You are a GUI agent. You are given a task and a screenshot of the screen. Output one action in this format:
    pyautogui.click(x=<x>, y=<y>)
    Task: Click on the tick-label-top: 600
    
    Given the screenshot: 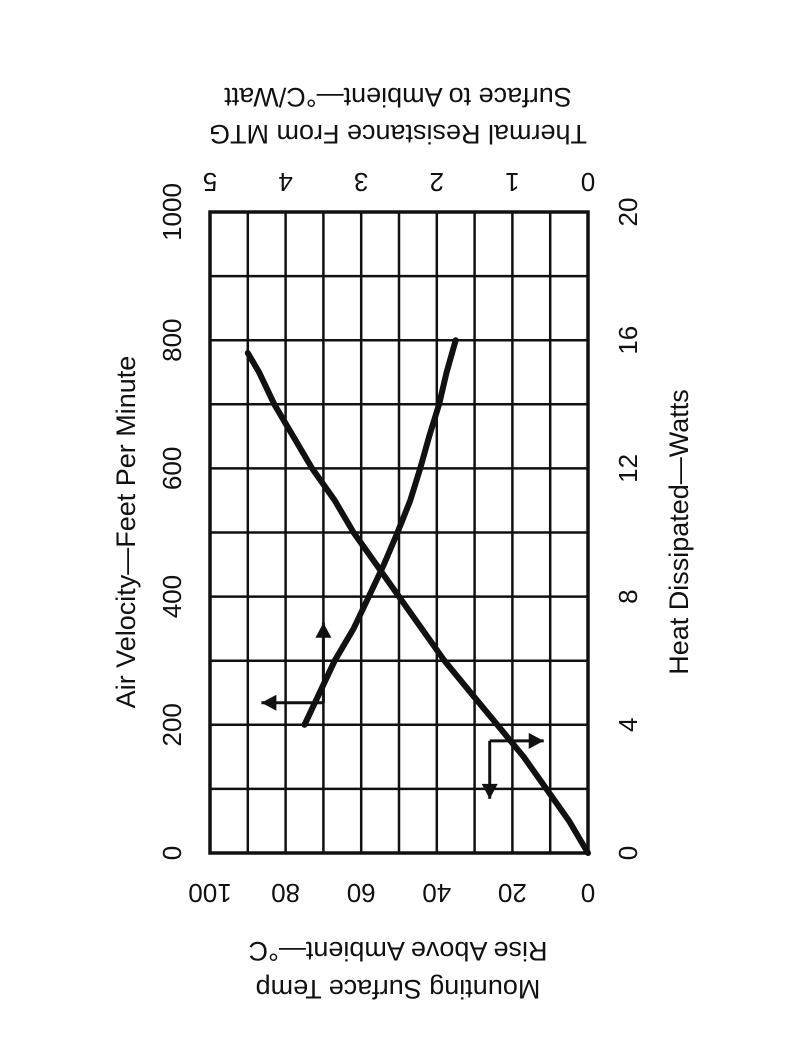 What is the action you would take?
    pyautogui.click(x=172, y=468)
    